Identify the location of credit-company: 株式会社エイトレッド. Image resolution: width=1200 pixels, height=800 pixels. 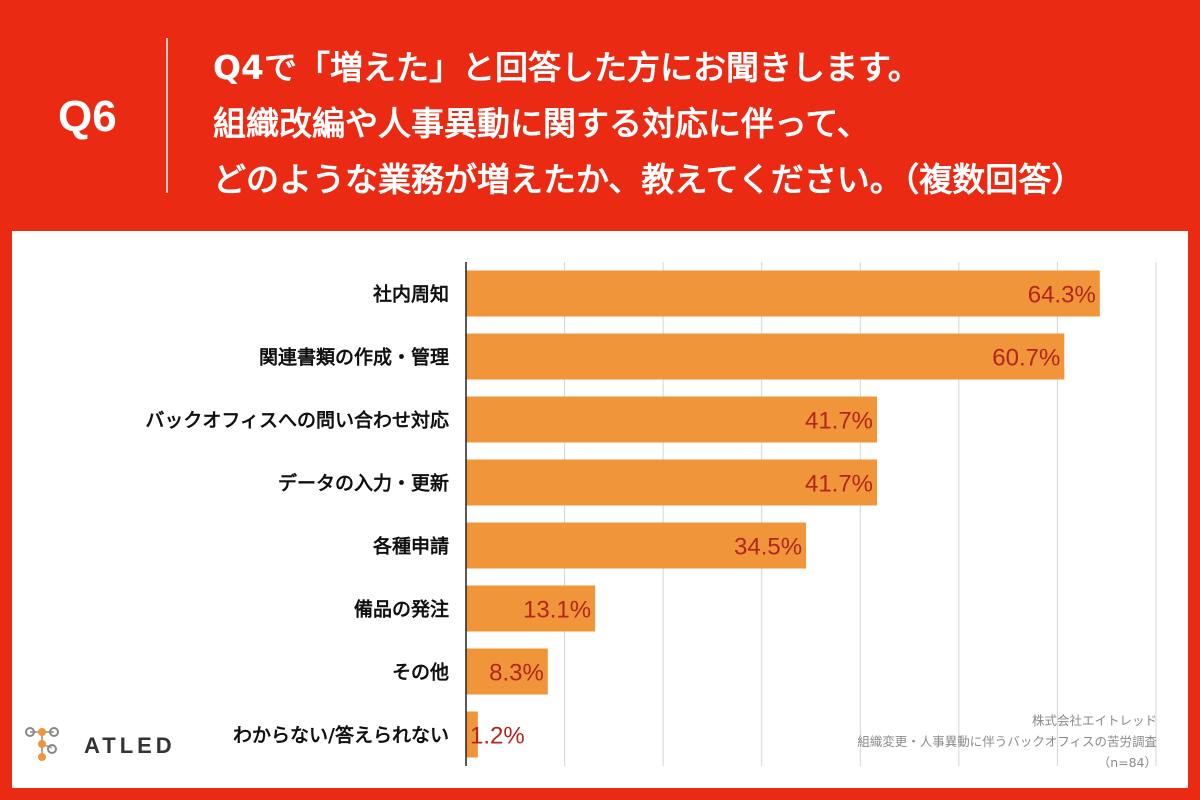
(1094, 720).